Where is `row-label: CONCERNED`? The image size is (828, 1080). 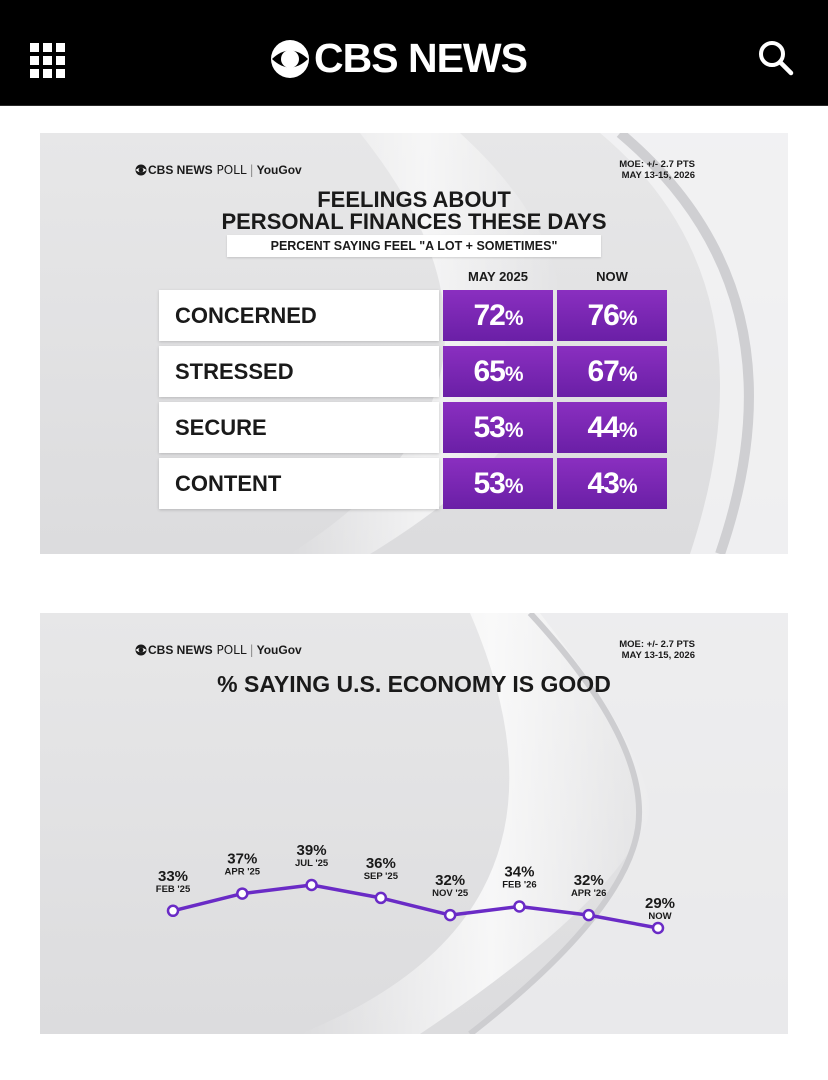
row-label: CONCERNED is located at coordinates (299, 315).